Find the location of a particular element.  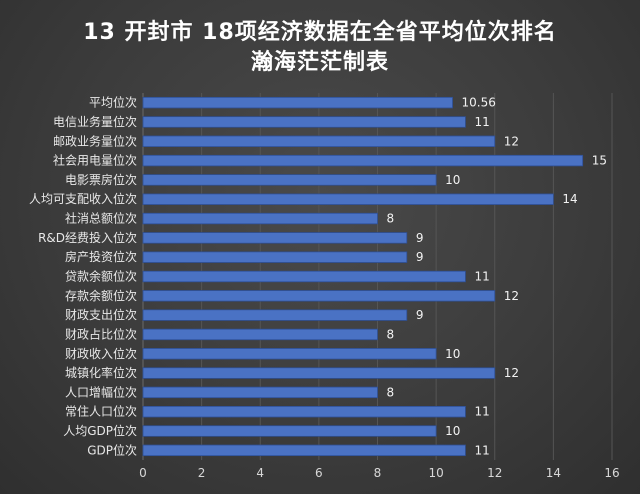

category-label: 电影票房位次 is located at coordinates (101, 179).